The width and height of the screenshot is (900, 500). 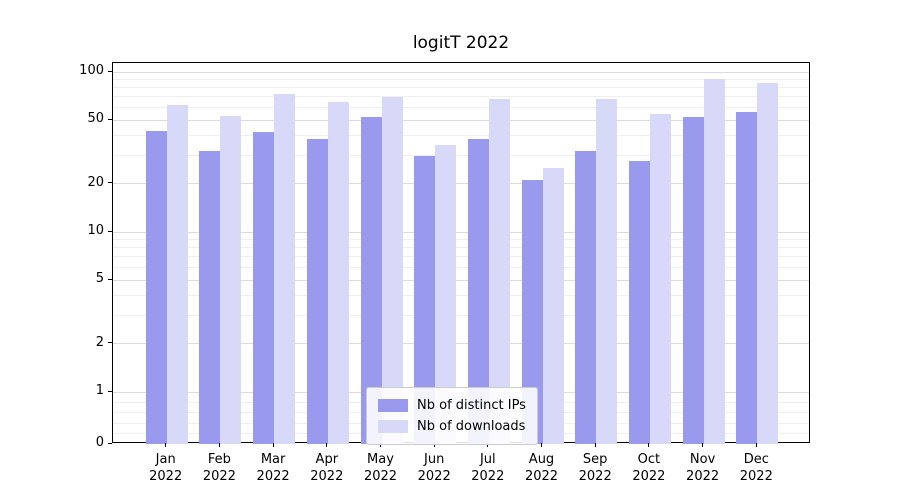 I want to click on y-tick-label: 10, so click(x=95, y=230).